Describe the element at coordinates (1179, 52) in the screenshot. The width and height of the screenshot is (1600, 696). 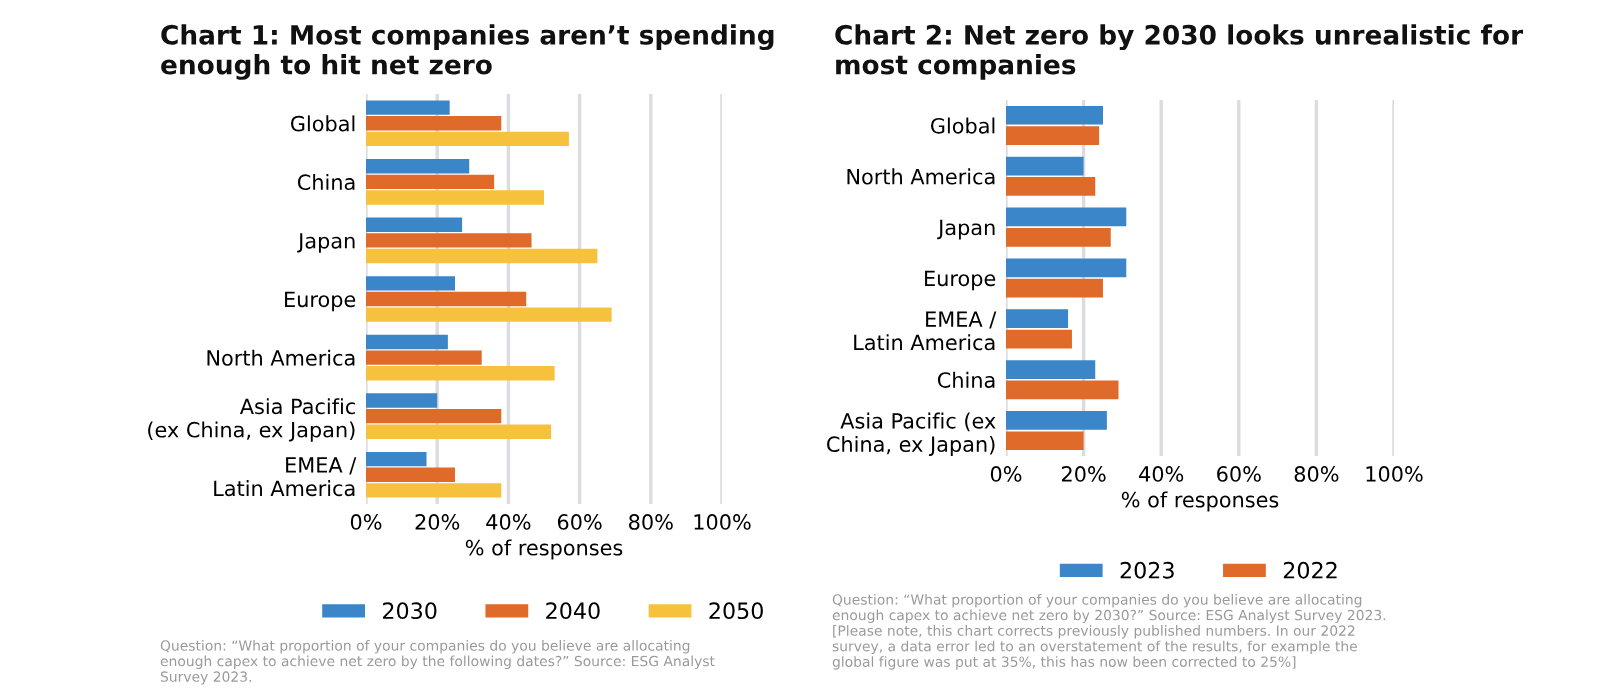
I see `chart-title: Chart 2: Net zero by 2030 looks unrealistic for most companies` at that location.